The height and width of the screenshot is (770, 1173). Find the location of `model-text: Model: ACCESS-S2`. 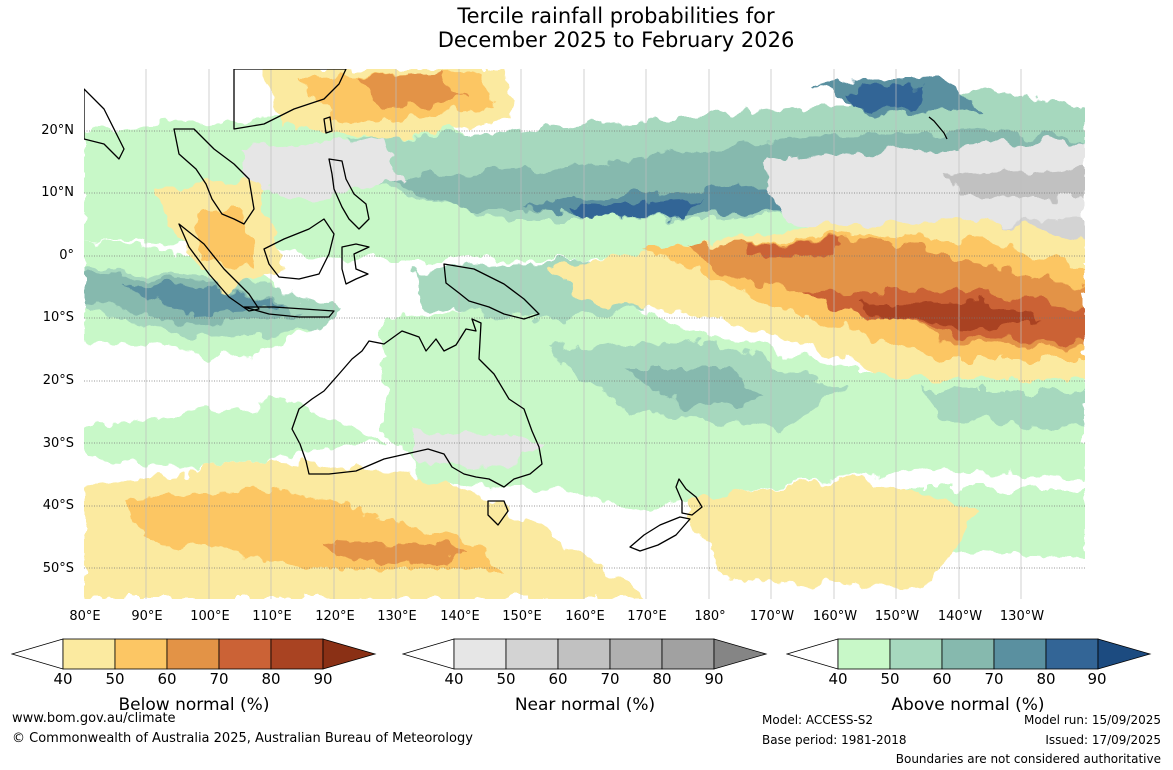

model-text: Model: ACCESS-S2 is located at coordinates (818, 720).